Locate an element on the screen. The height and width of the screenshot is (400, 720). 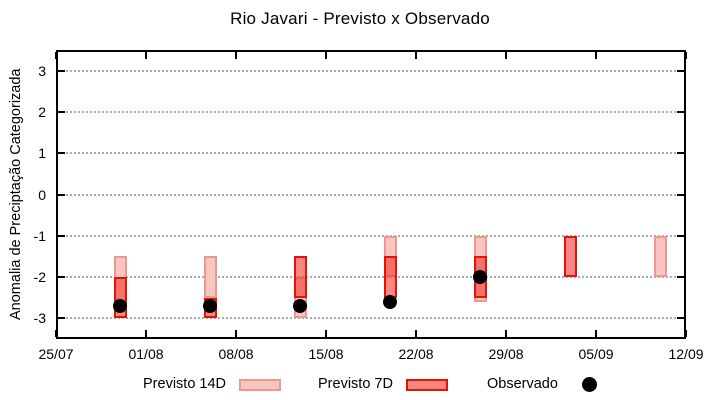
y-tick-label: 0 is located at coordinates (42, 194).